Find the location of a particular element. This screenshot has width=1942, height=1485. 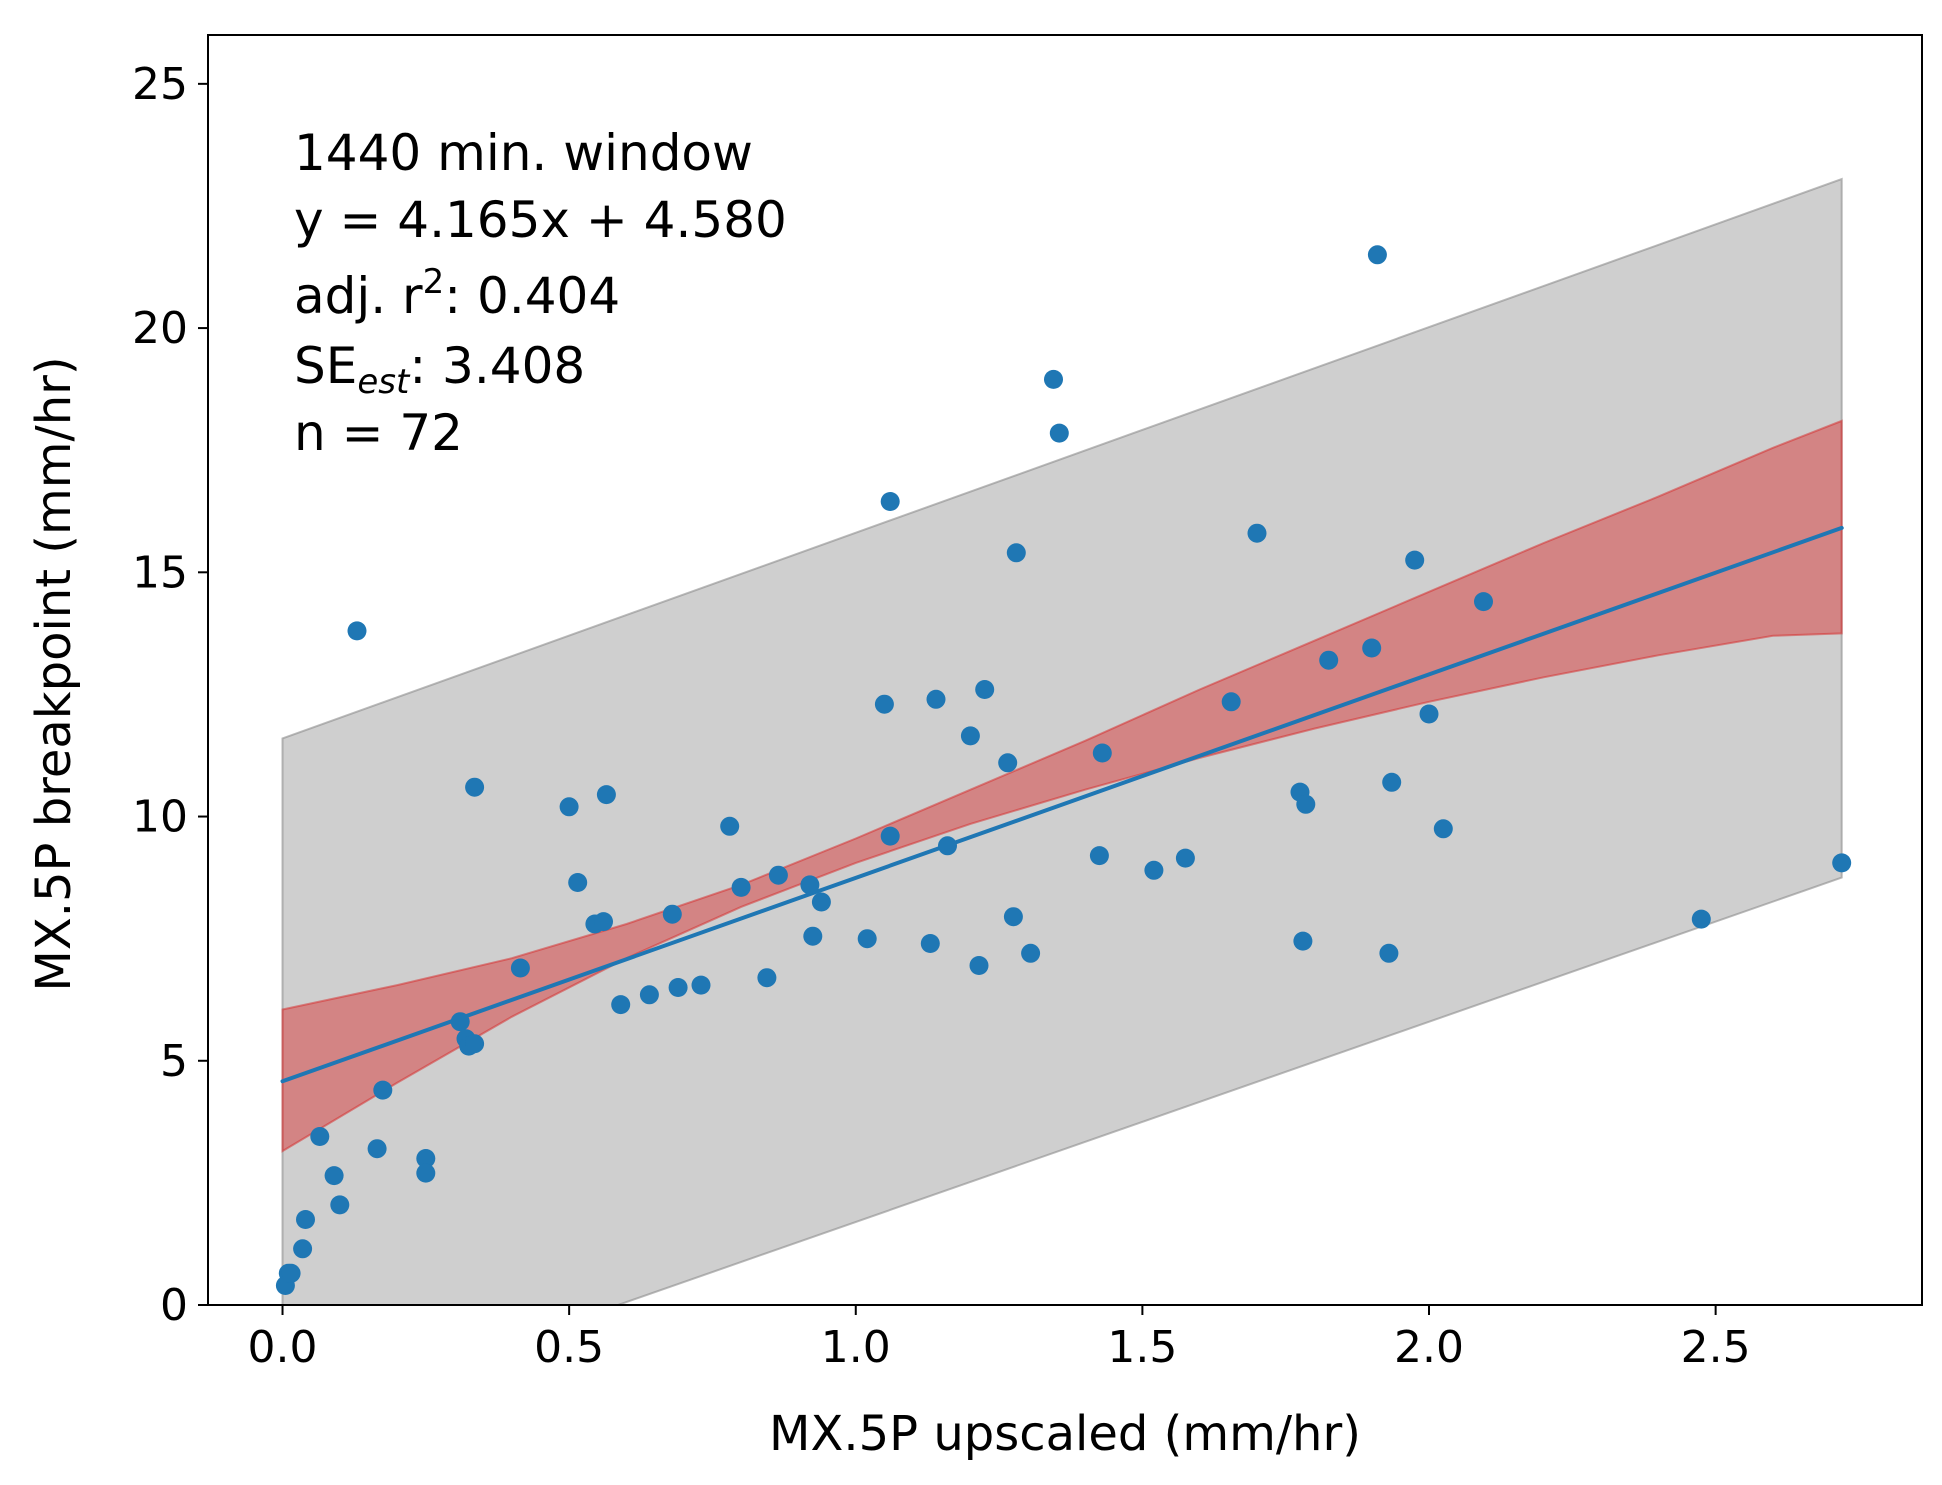

x-tick-label: 2.5 is located at coordinates (1716, 1347).